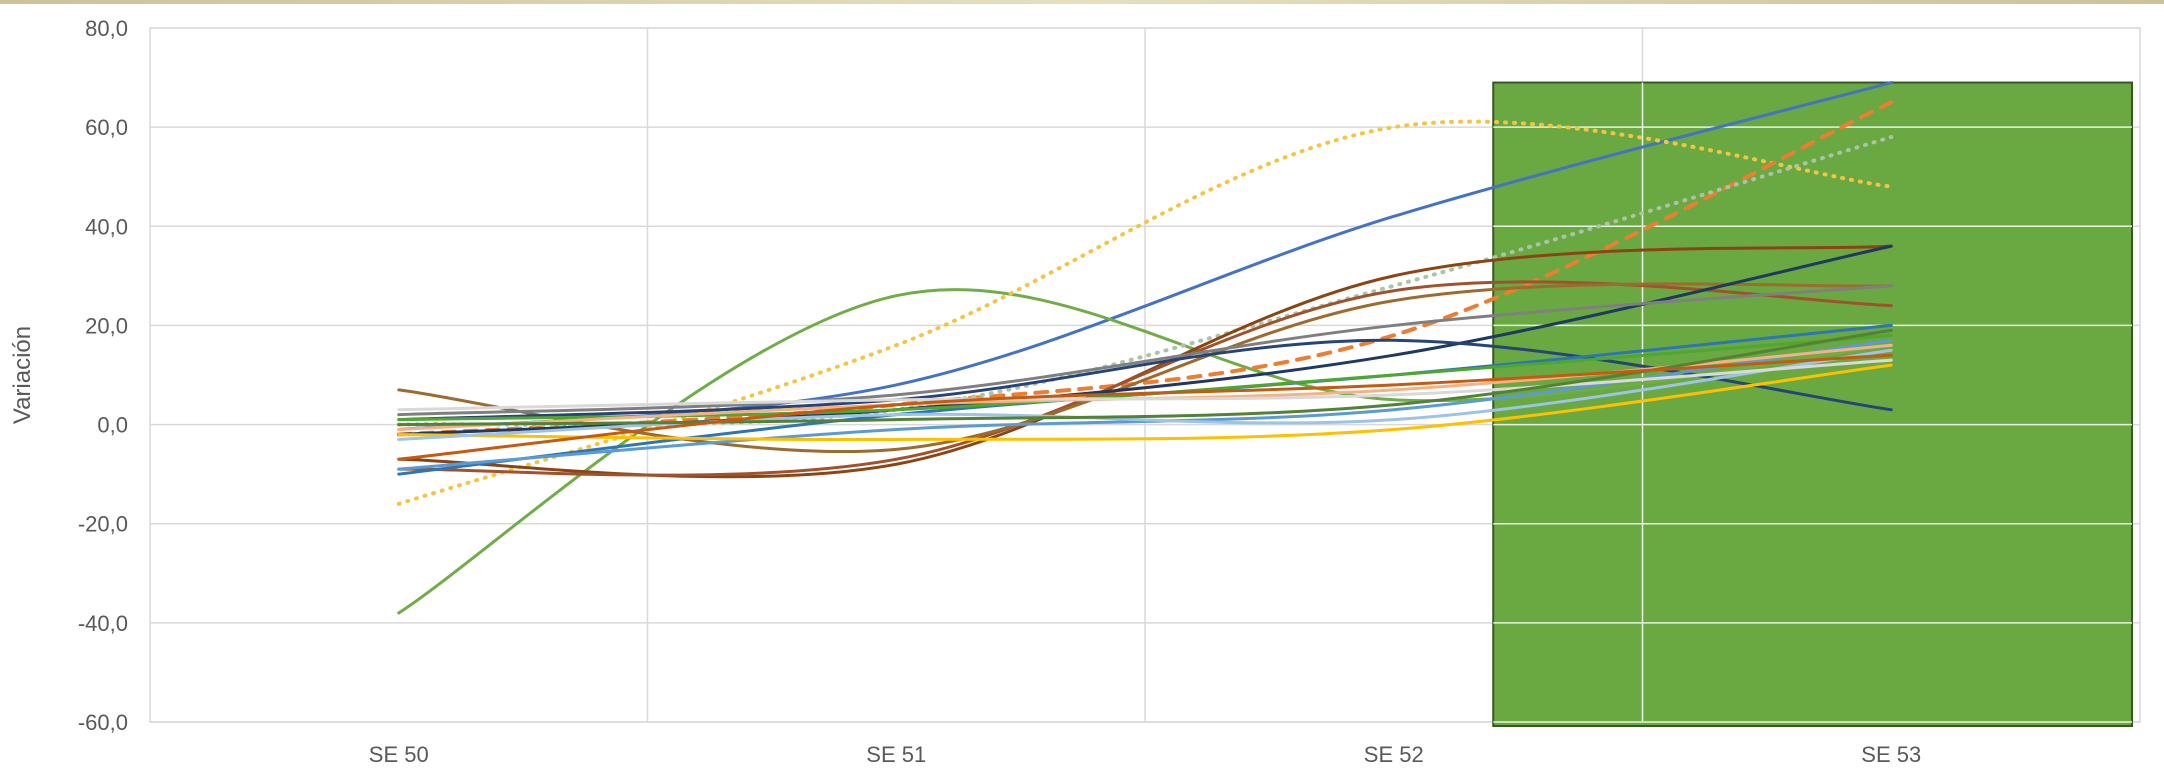  Describe the element at coordinates (22, 375) in the screenshot. I see `y-axis-label: Variación` at that location.